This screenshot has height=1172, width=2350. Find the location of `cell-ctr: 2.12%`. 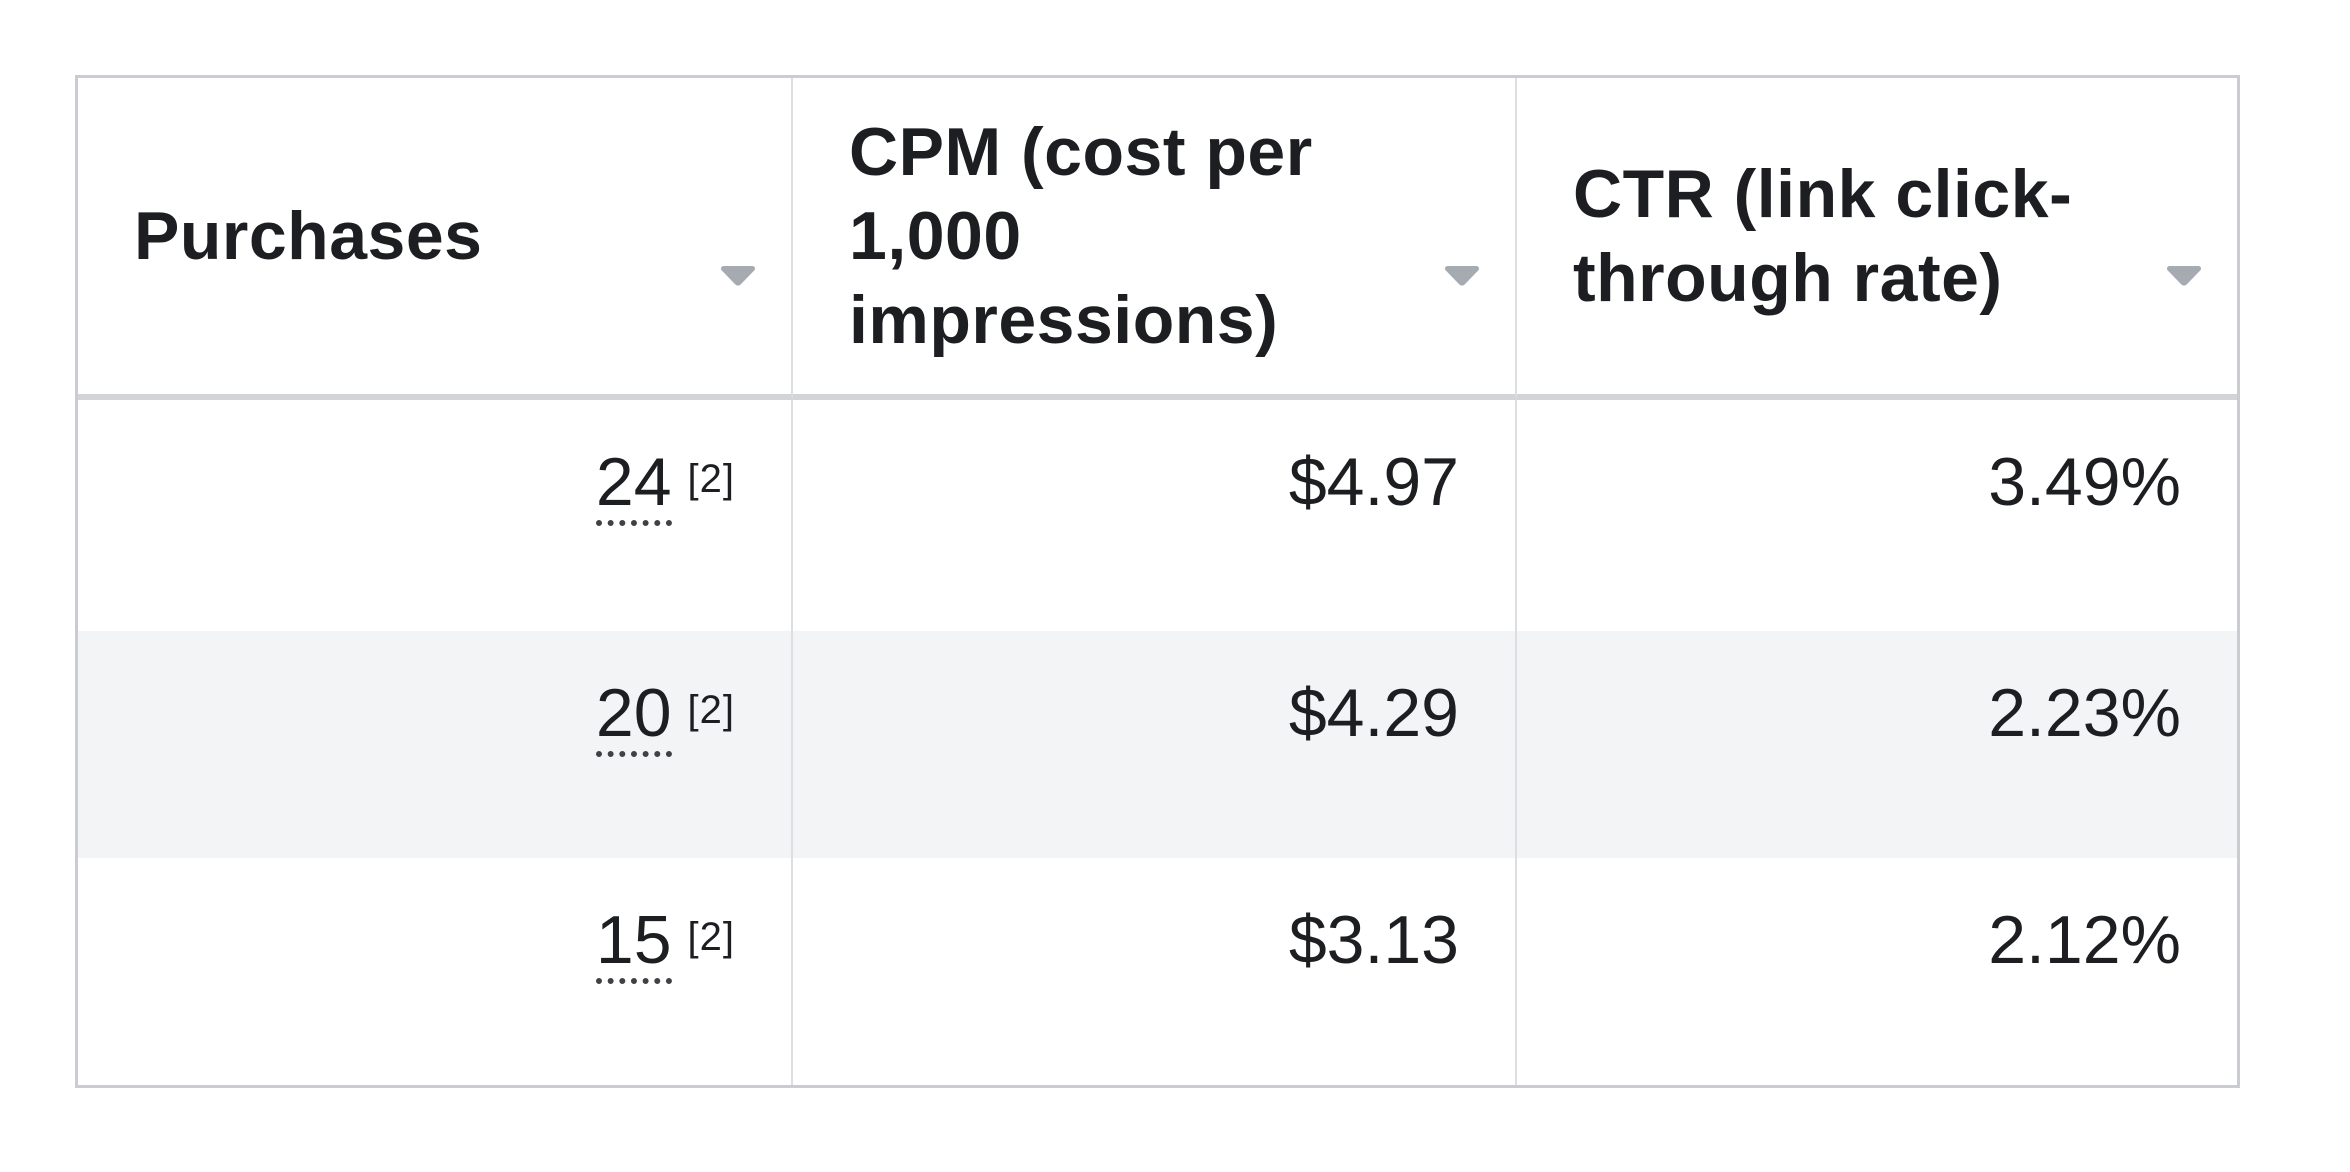

cell-ctr: 2.12% is located at coordinates (1877, 971).